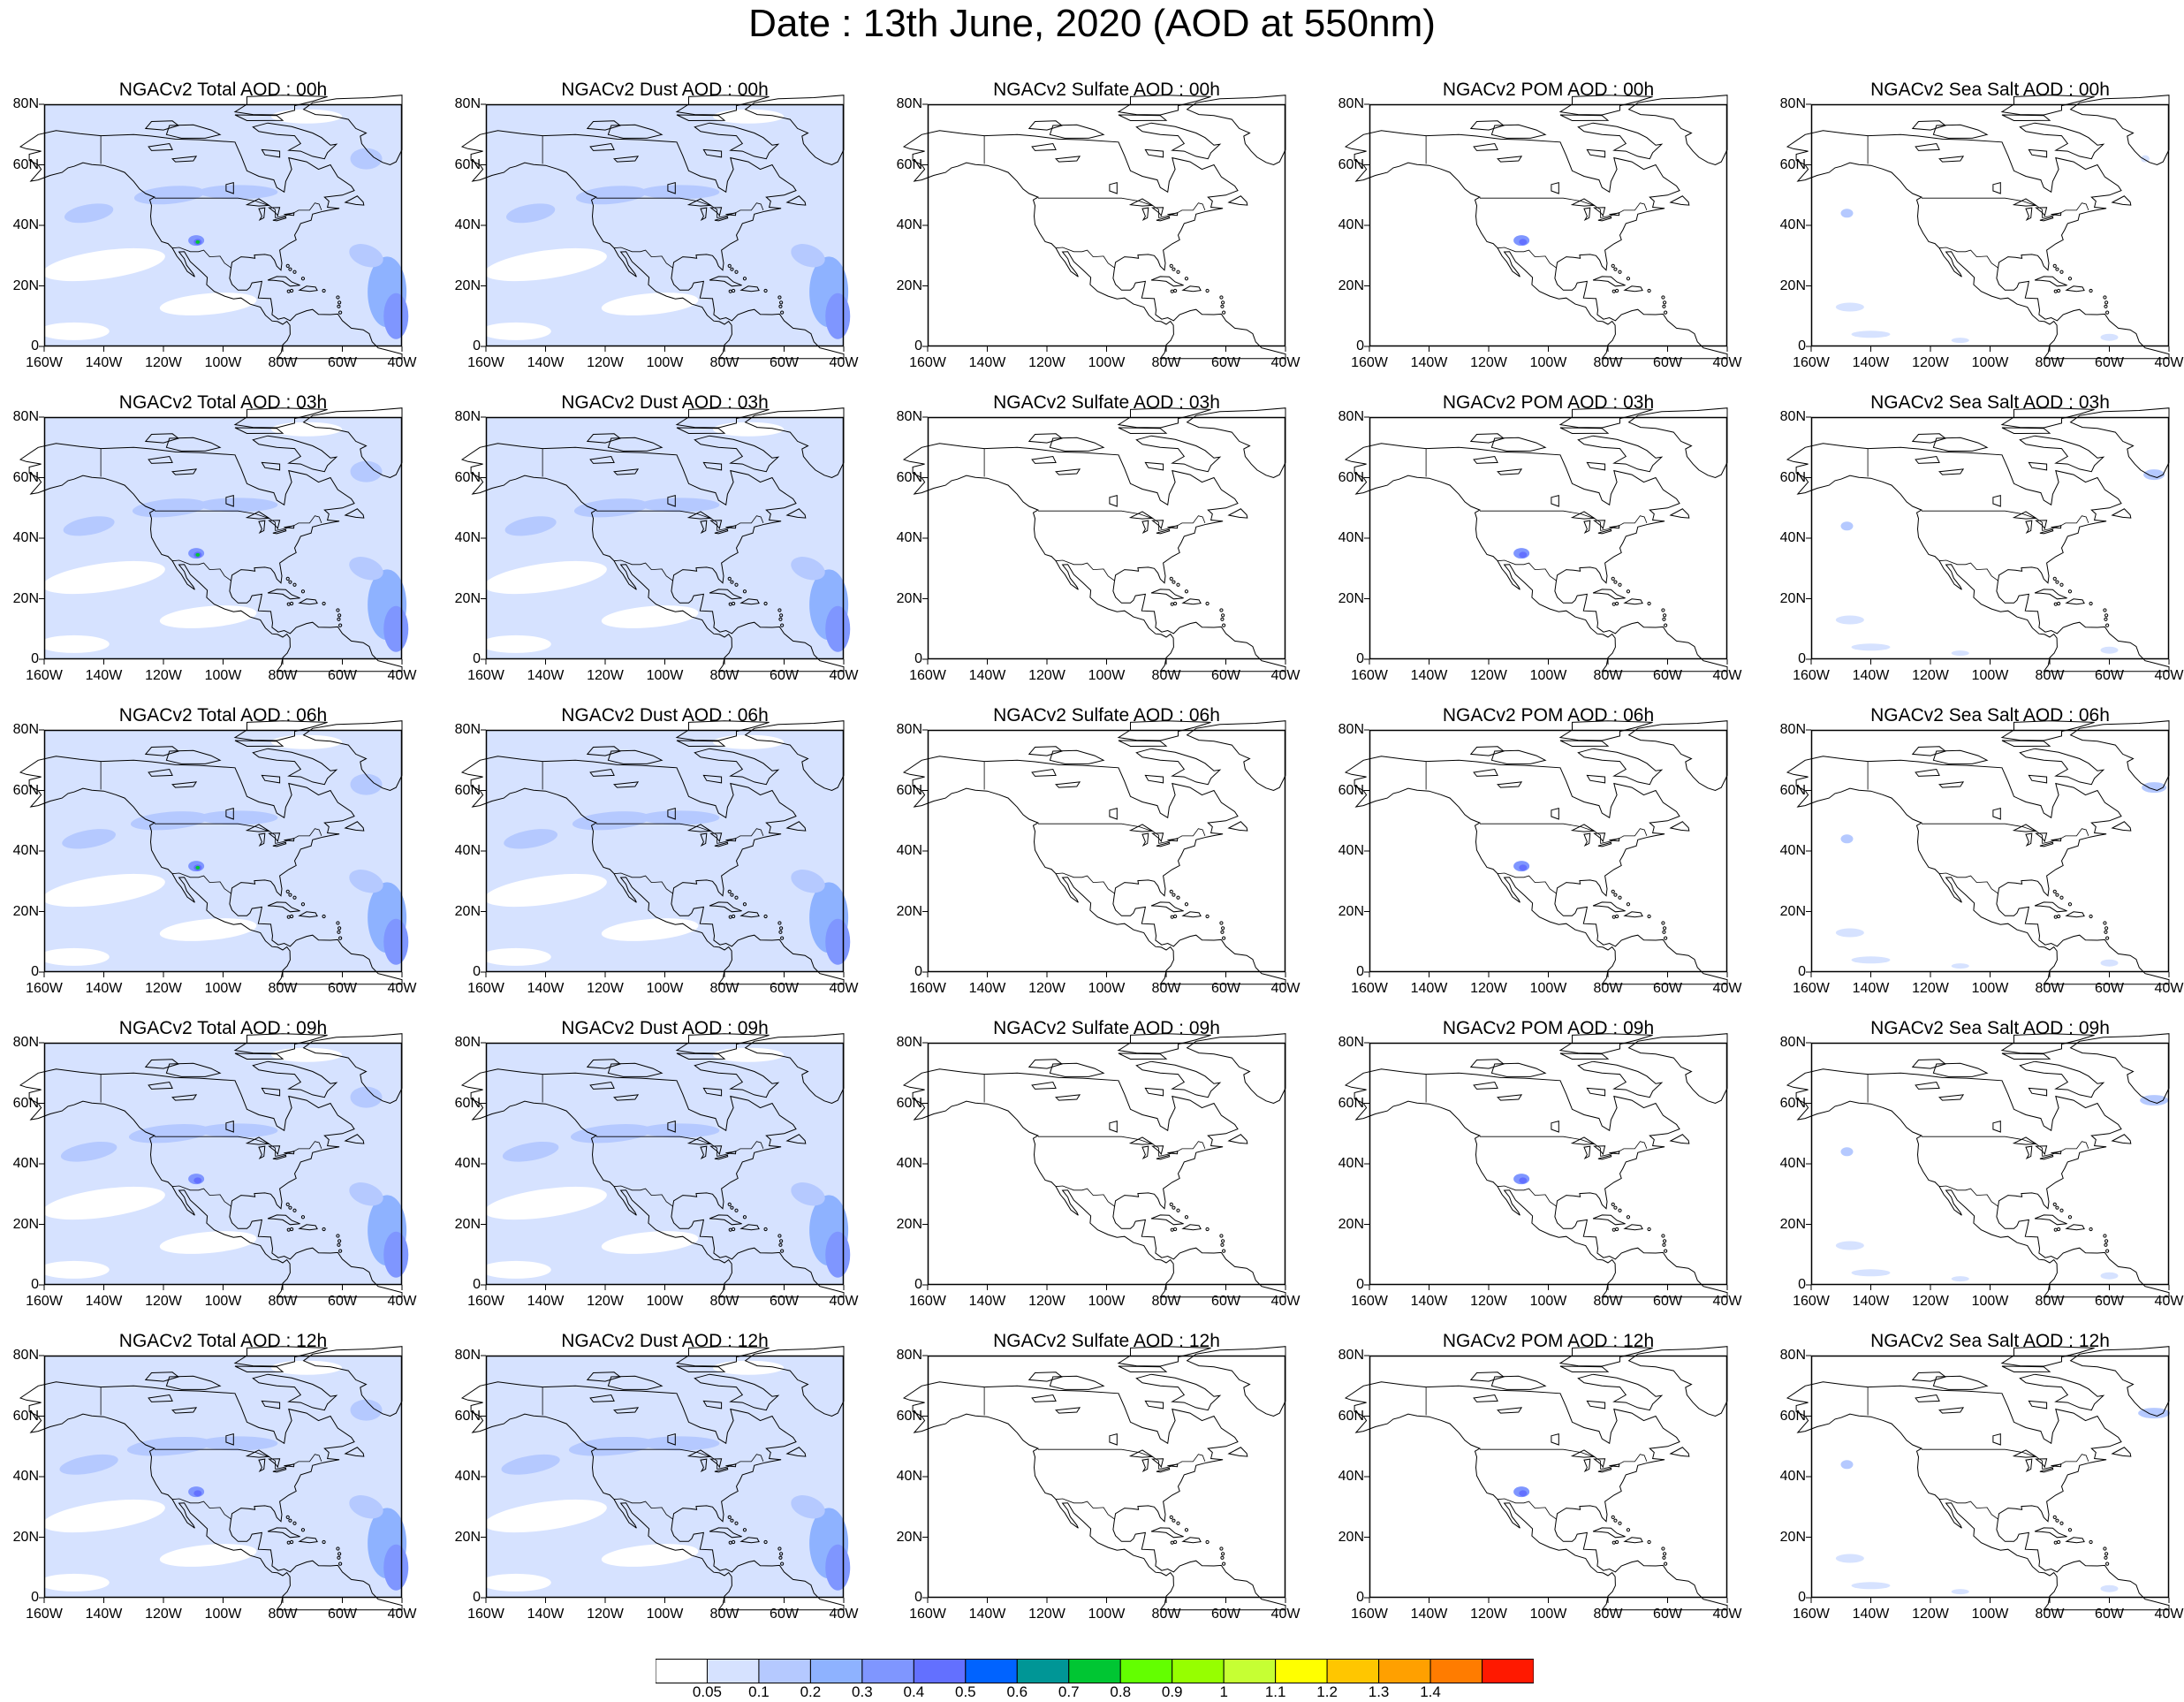 This screenshot has height=1702, width=2184. What do you see at coordinates (223, 1341) in the screenshot?
I see `panel-title: NGACv2 Total AOD : 12h` at bounding box center [223, 1341].